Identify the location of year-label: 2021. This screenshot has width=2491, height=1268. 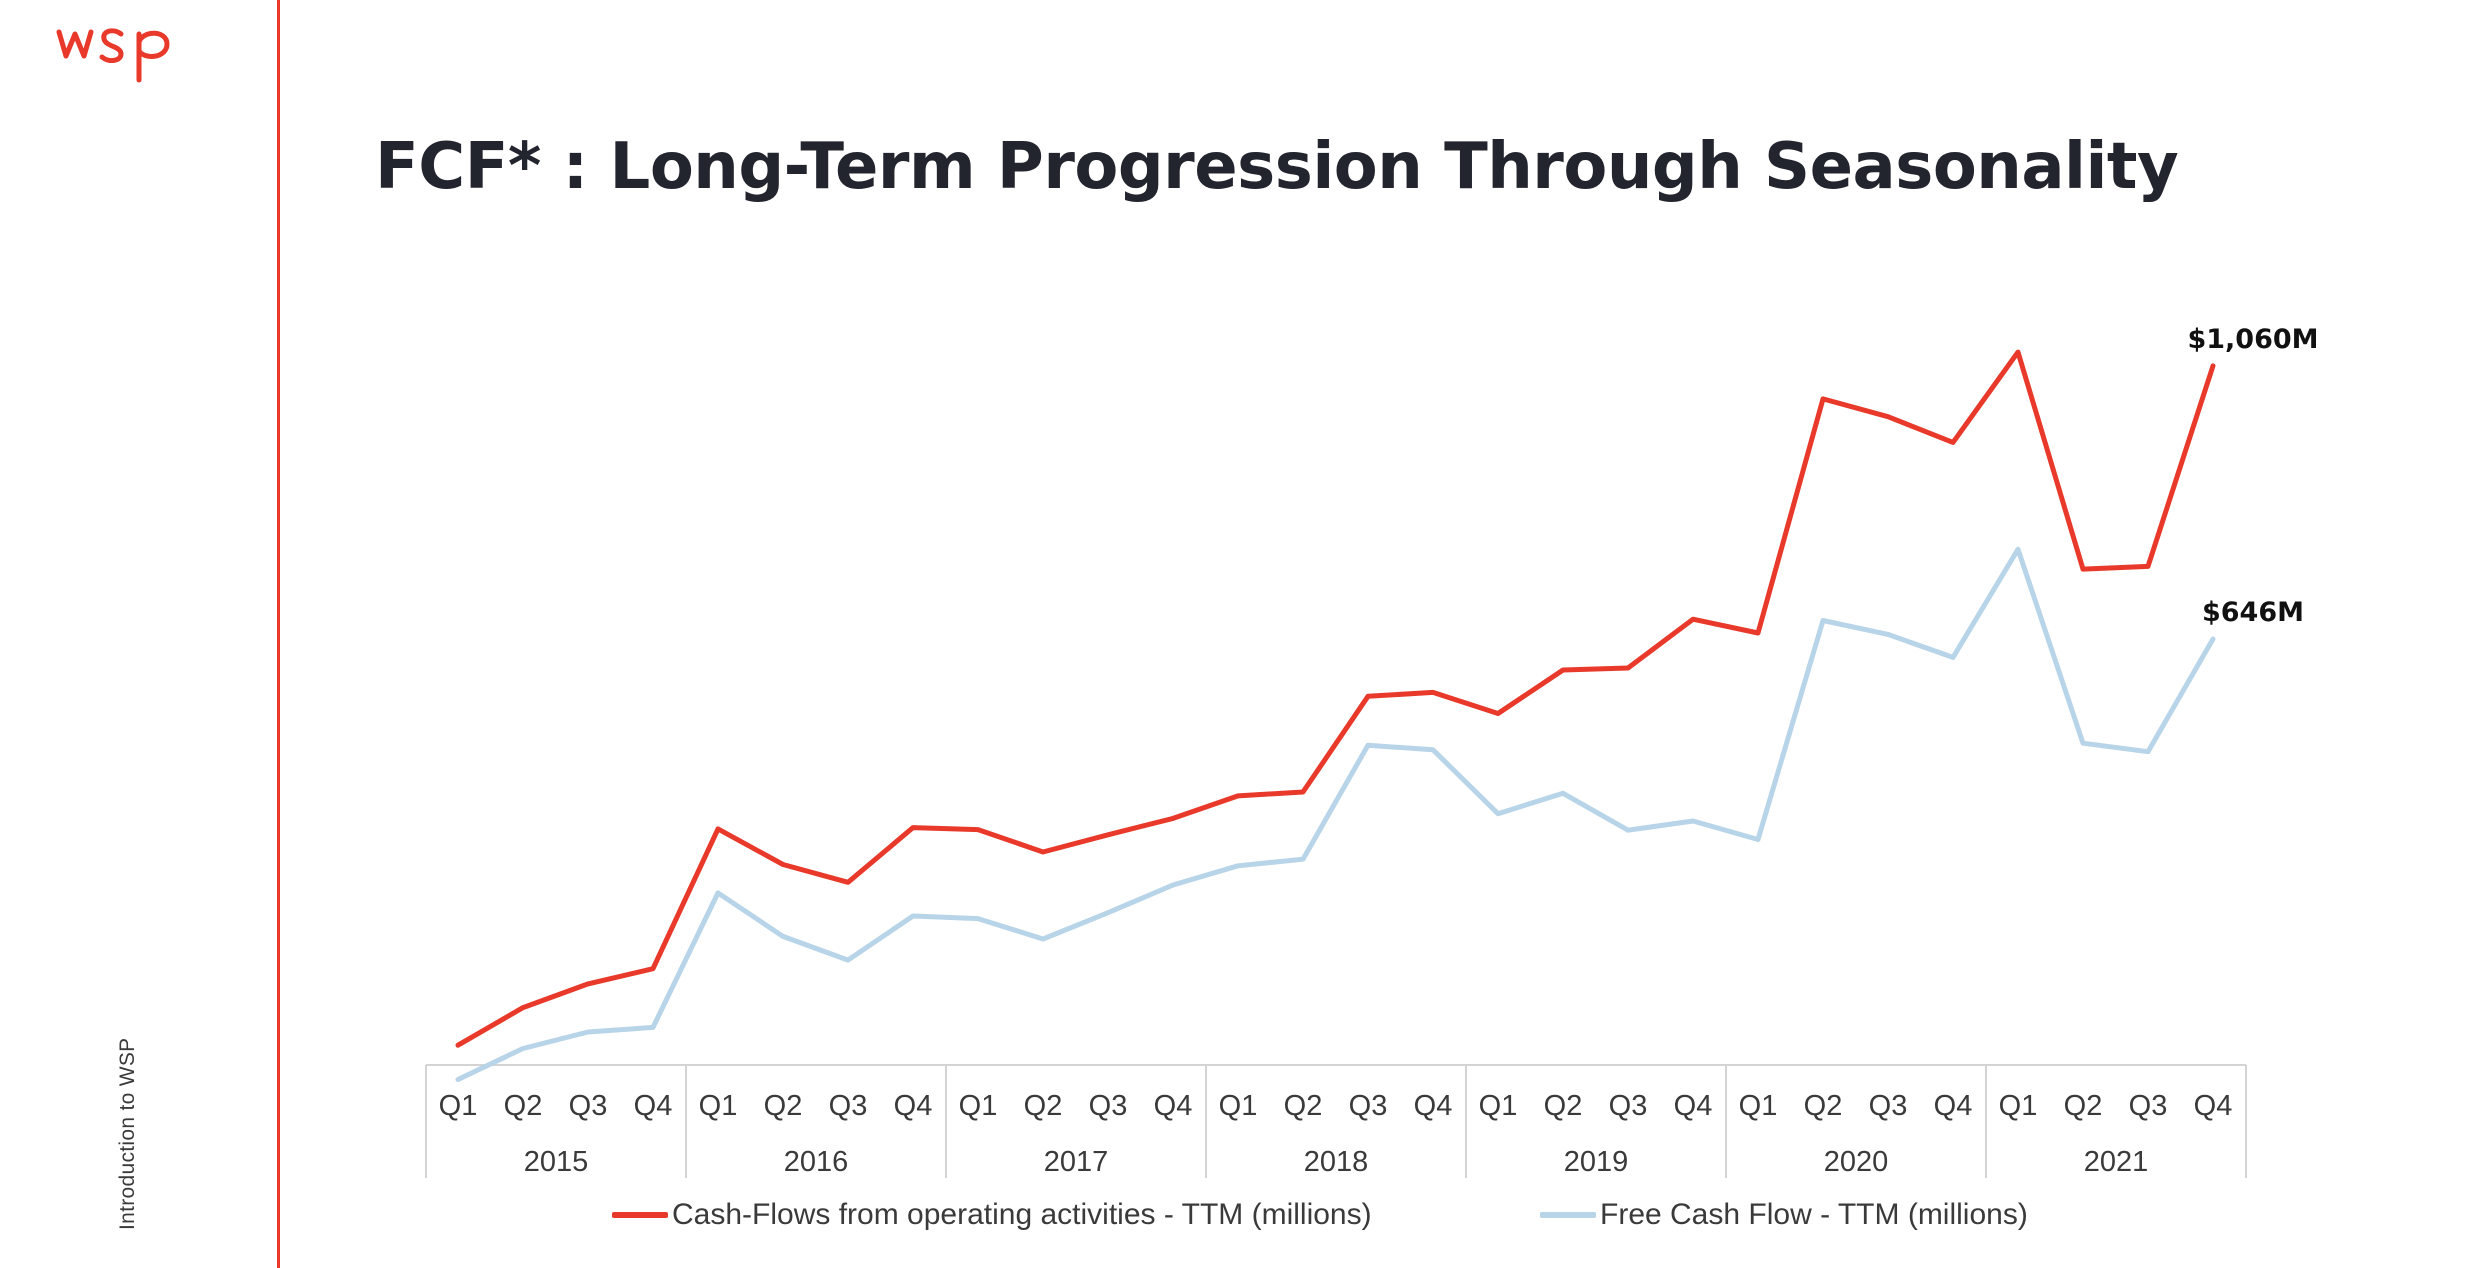
(2116, 1162).